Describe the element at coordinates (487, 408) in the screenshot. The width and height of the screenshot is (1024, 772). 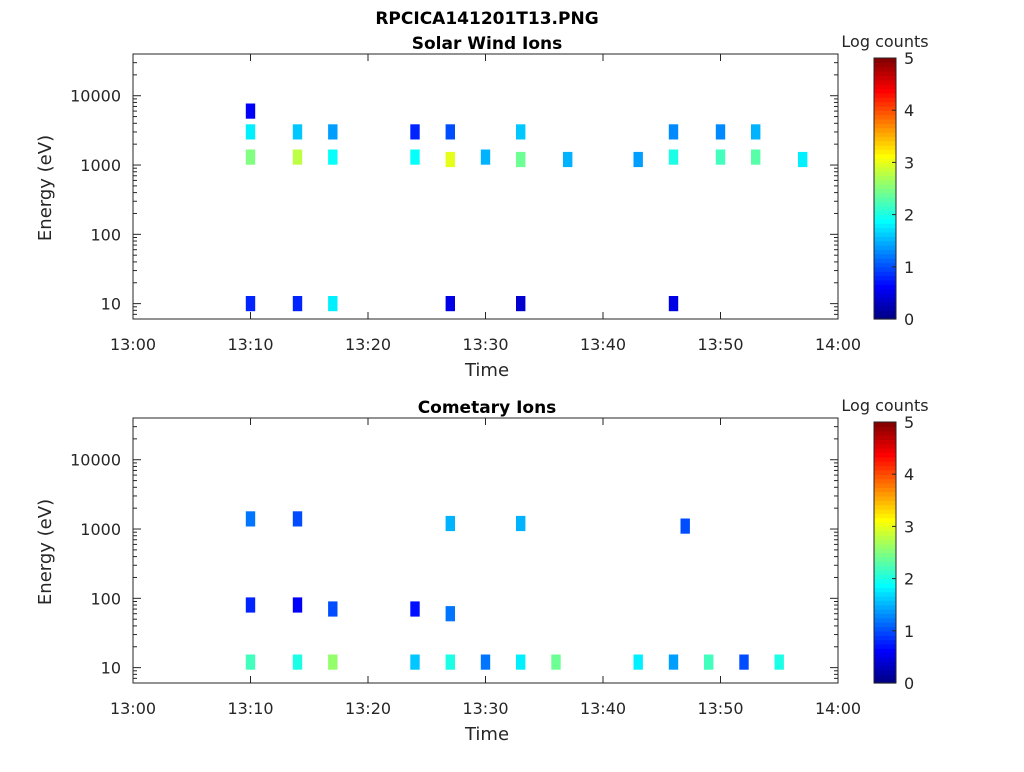
I see `panel-title: Cometary Ions` at that location.